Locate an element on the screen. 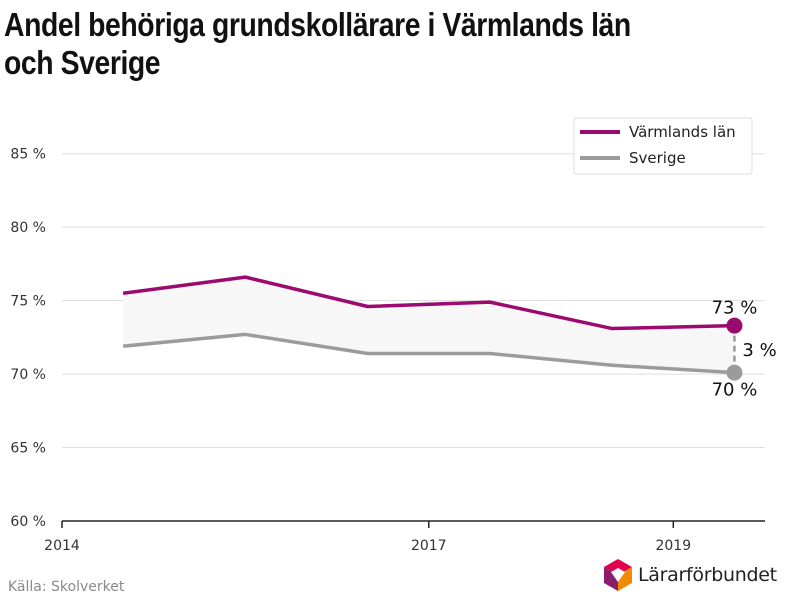  series-line-sverige is located at coordinates (428, 353).